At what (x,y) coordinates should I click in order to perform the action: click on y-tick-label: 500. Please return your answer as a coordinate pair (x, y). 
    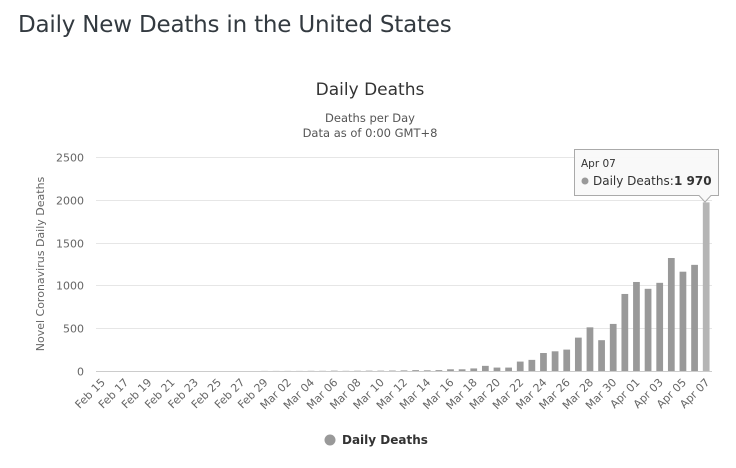
    Looking at the image, I should click on (73, 329).